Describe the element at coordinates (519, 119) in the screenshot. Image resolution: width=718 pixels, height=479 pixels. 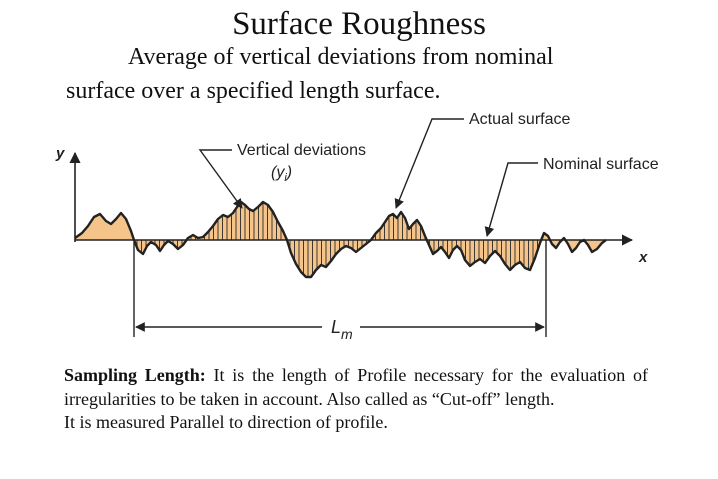
I see `actual-surface-label: Actual surface` at that location.